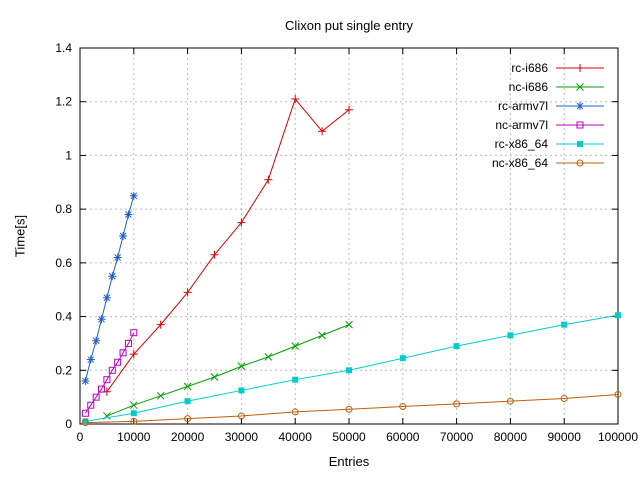 Image resolution: width=640 pixels, height=480 pixels. Describe the element at coordinates (511, 437) in the screenshot. I see `x-tick-label: 80000` at that location.